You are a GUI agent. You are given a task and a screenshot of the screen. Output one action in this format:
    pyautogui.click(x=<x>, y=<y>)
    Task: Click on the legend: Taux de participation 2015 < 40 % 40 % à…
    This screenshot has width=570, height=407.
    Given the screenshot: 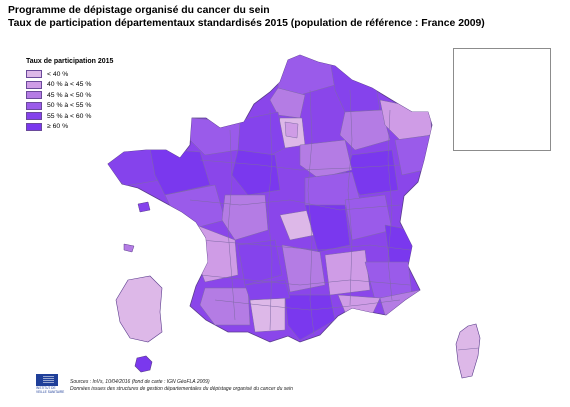 What is the action you would take?
    pyautogui.click(x=81, y=95)
    